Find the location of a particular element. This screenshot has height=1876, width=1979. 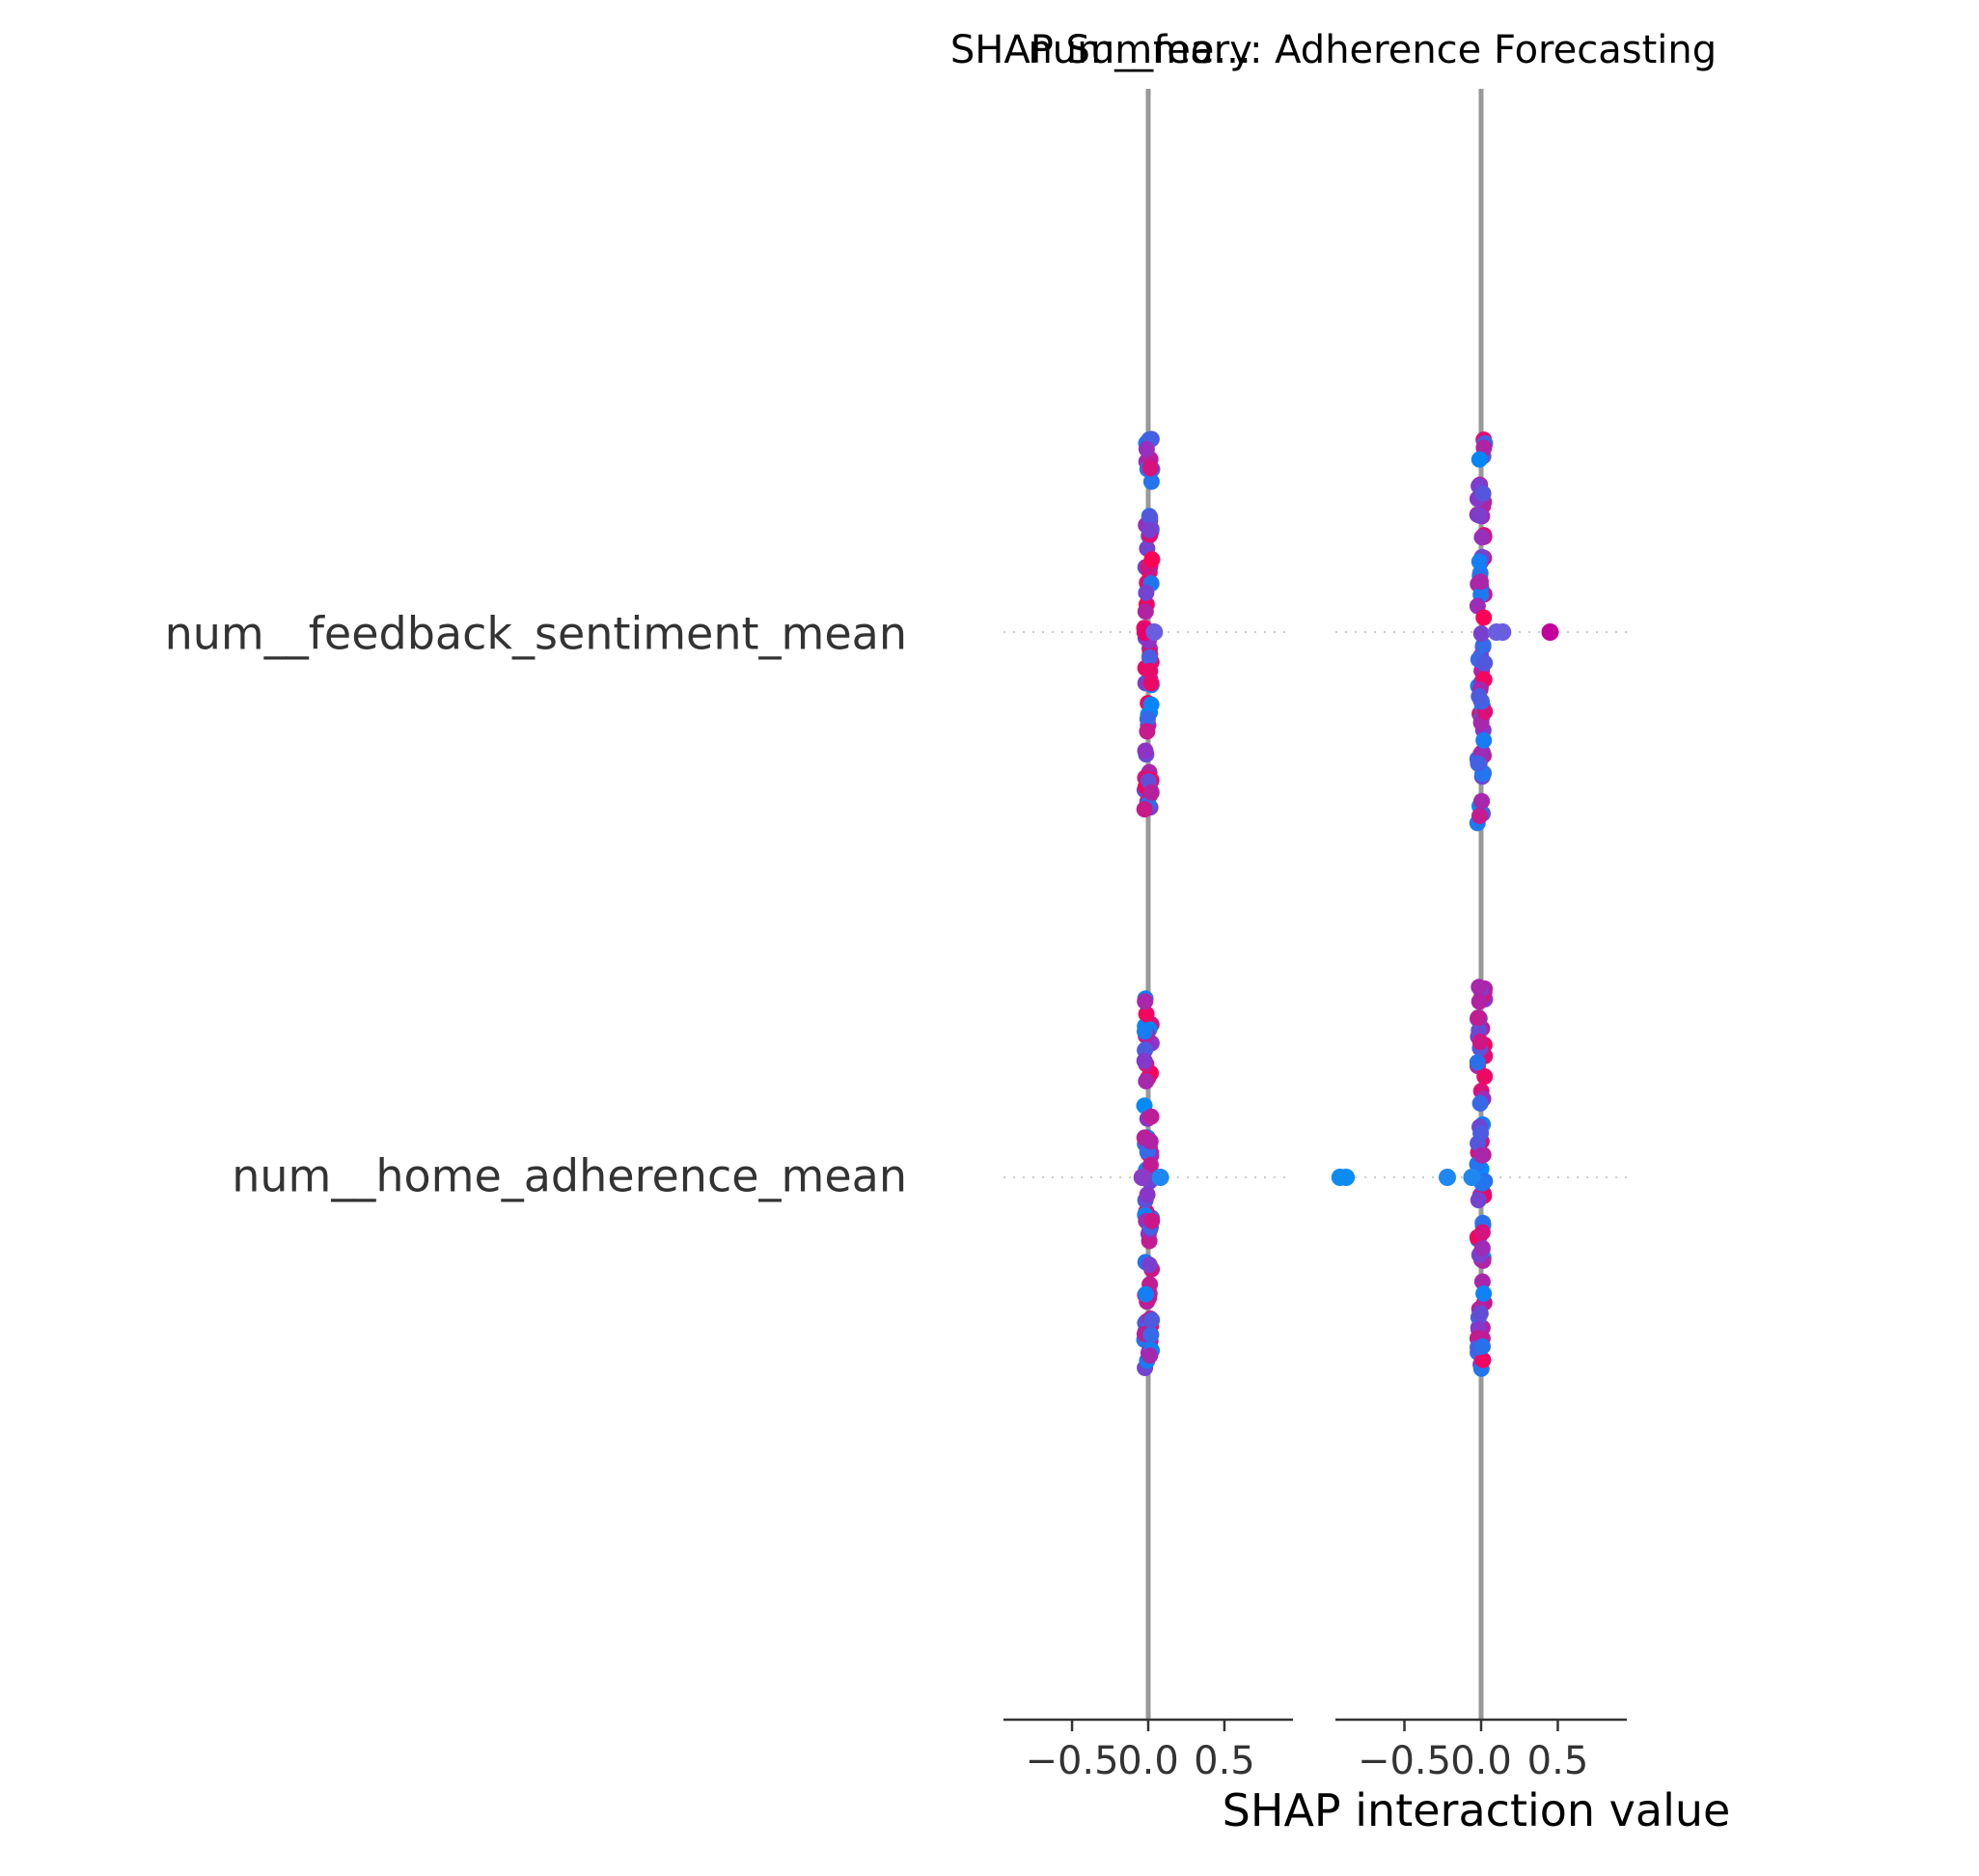

shap-points is located at coordinates (1346, 903).